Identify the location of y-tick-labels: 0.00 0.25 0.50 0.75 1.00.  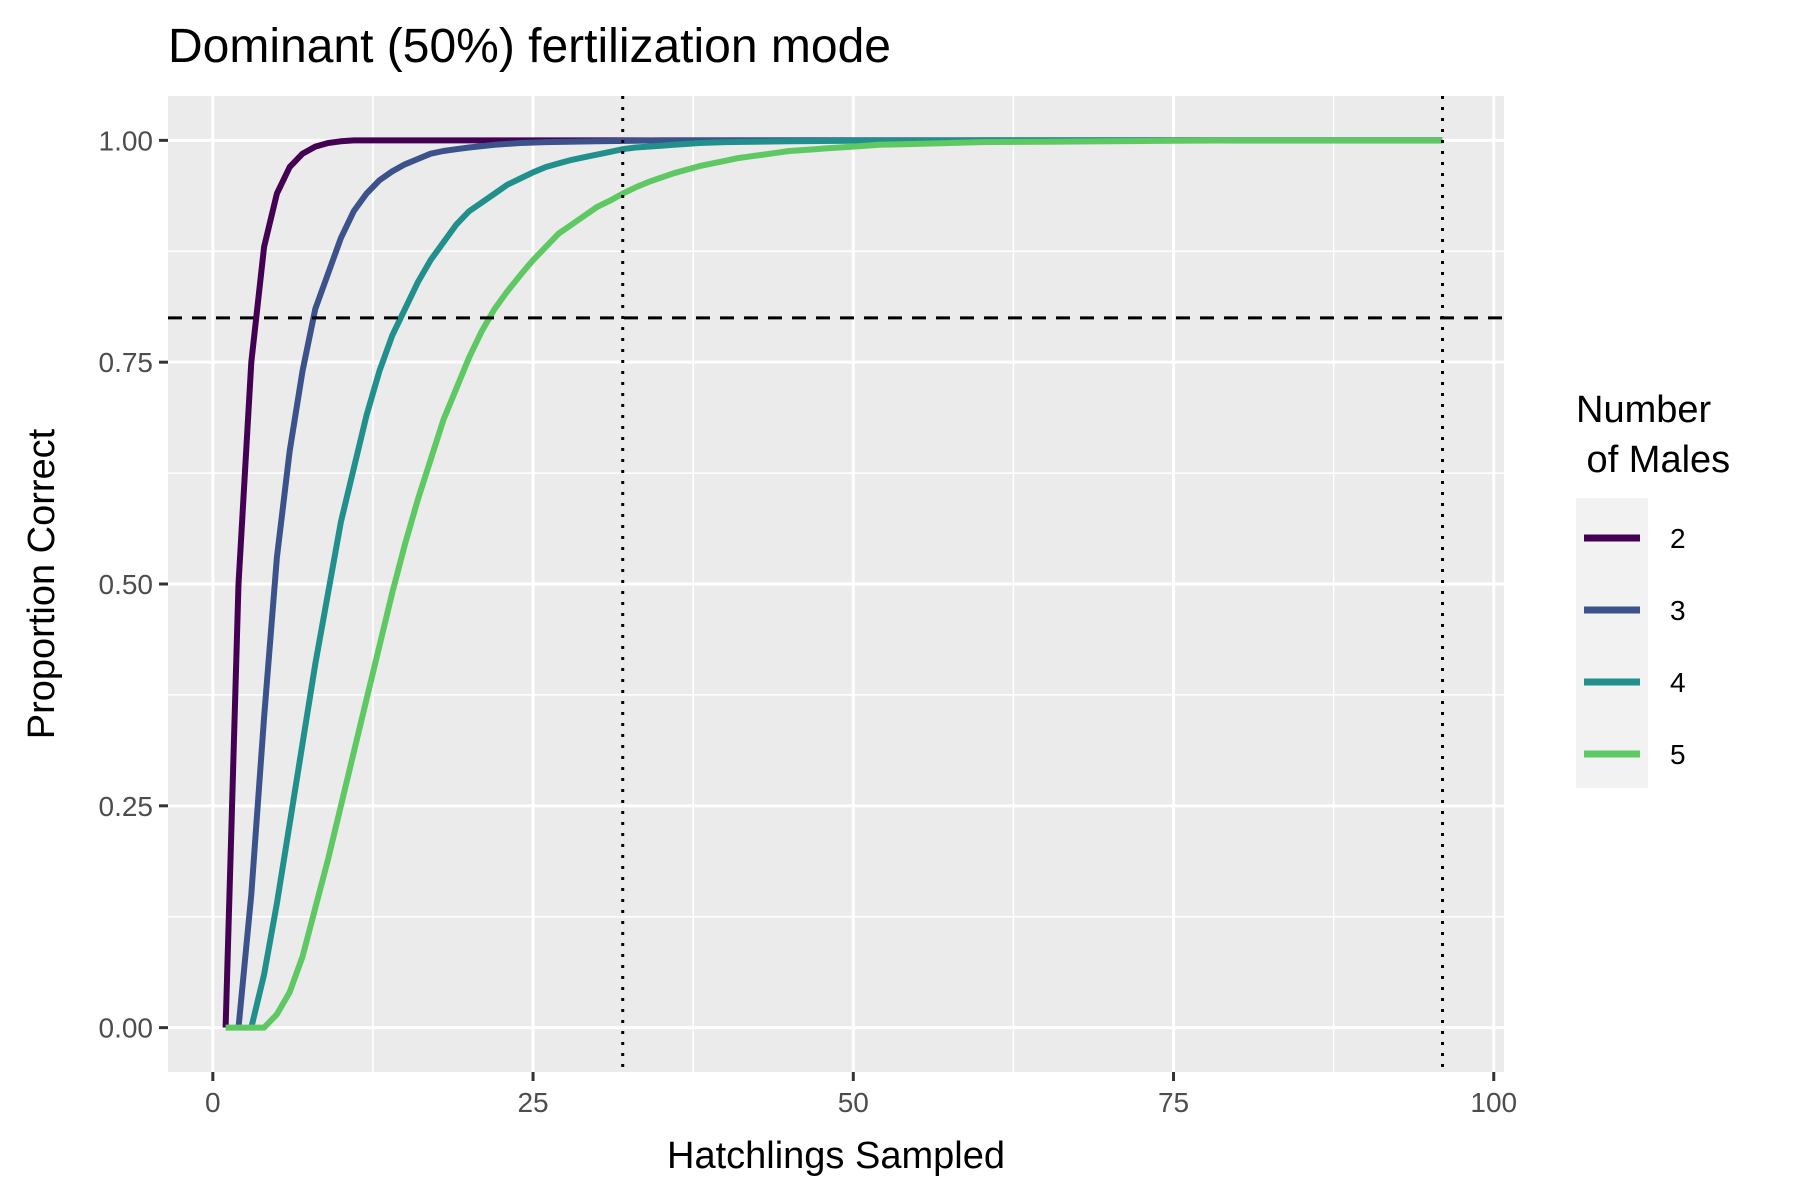
(126, 584).